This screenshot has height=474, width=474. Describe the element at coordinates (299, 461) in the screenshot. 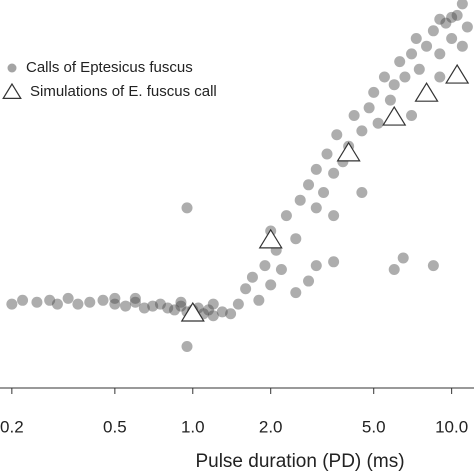

I see `x-axis-label: Pulse duration (PD) (ms)` at that location.